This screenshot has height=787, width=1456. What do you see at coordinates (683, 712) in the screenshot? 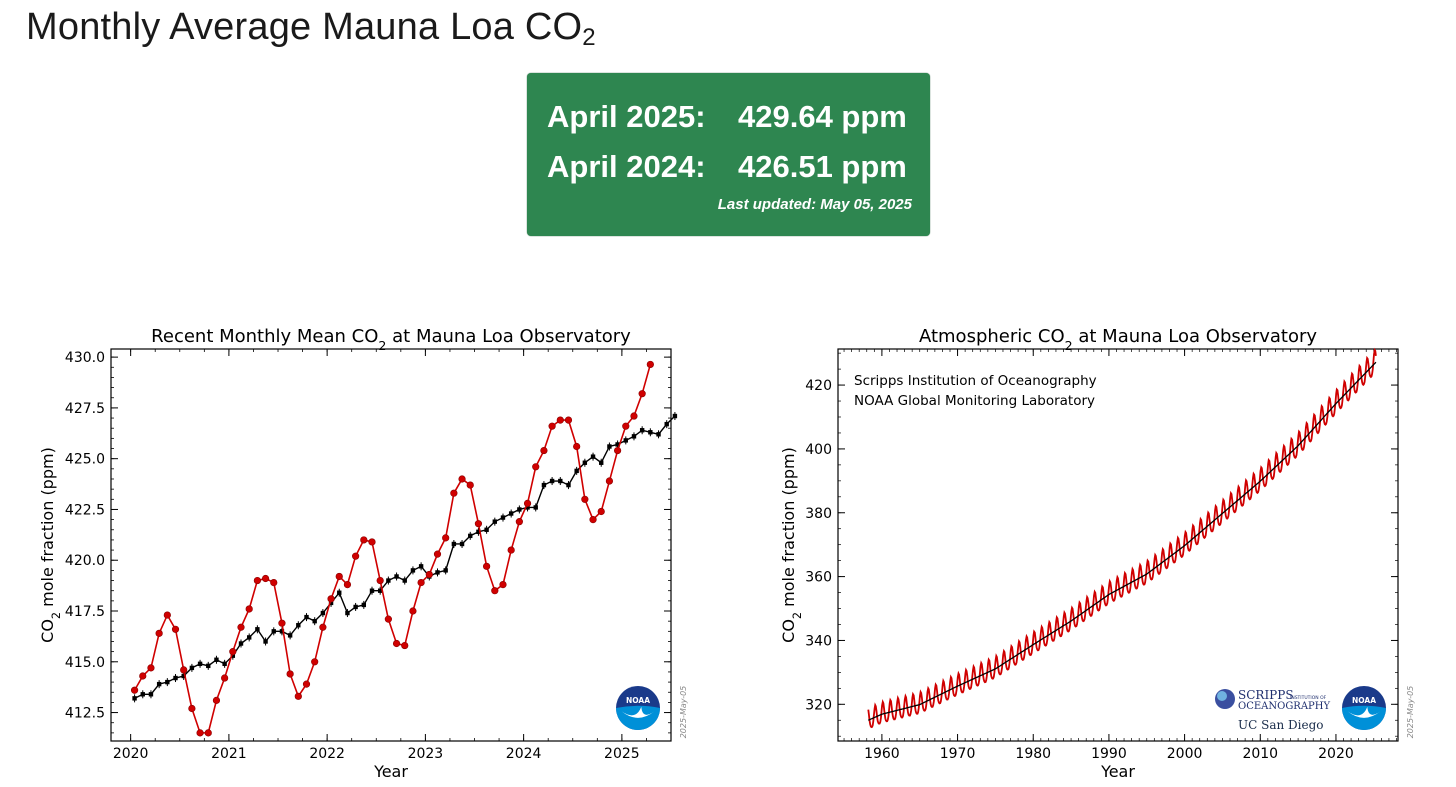
I see `chart1-date-stamp: 2025-May-05` at bounding box center [683, 712].